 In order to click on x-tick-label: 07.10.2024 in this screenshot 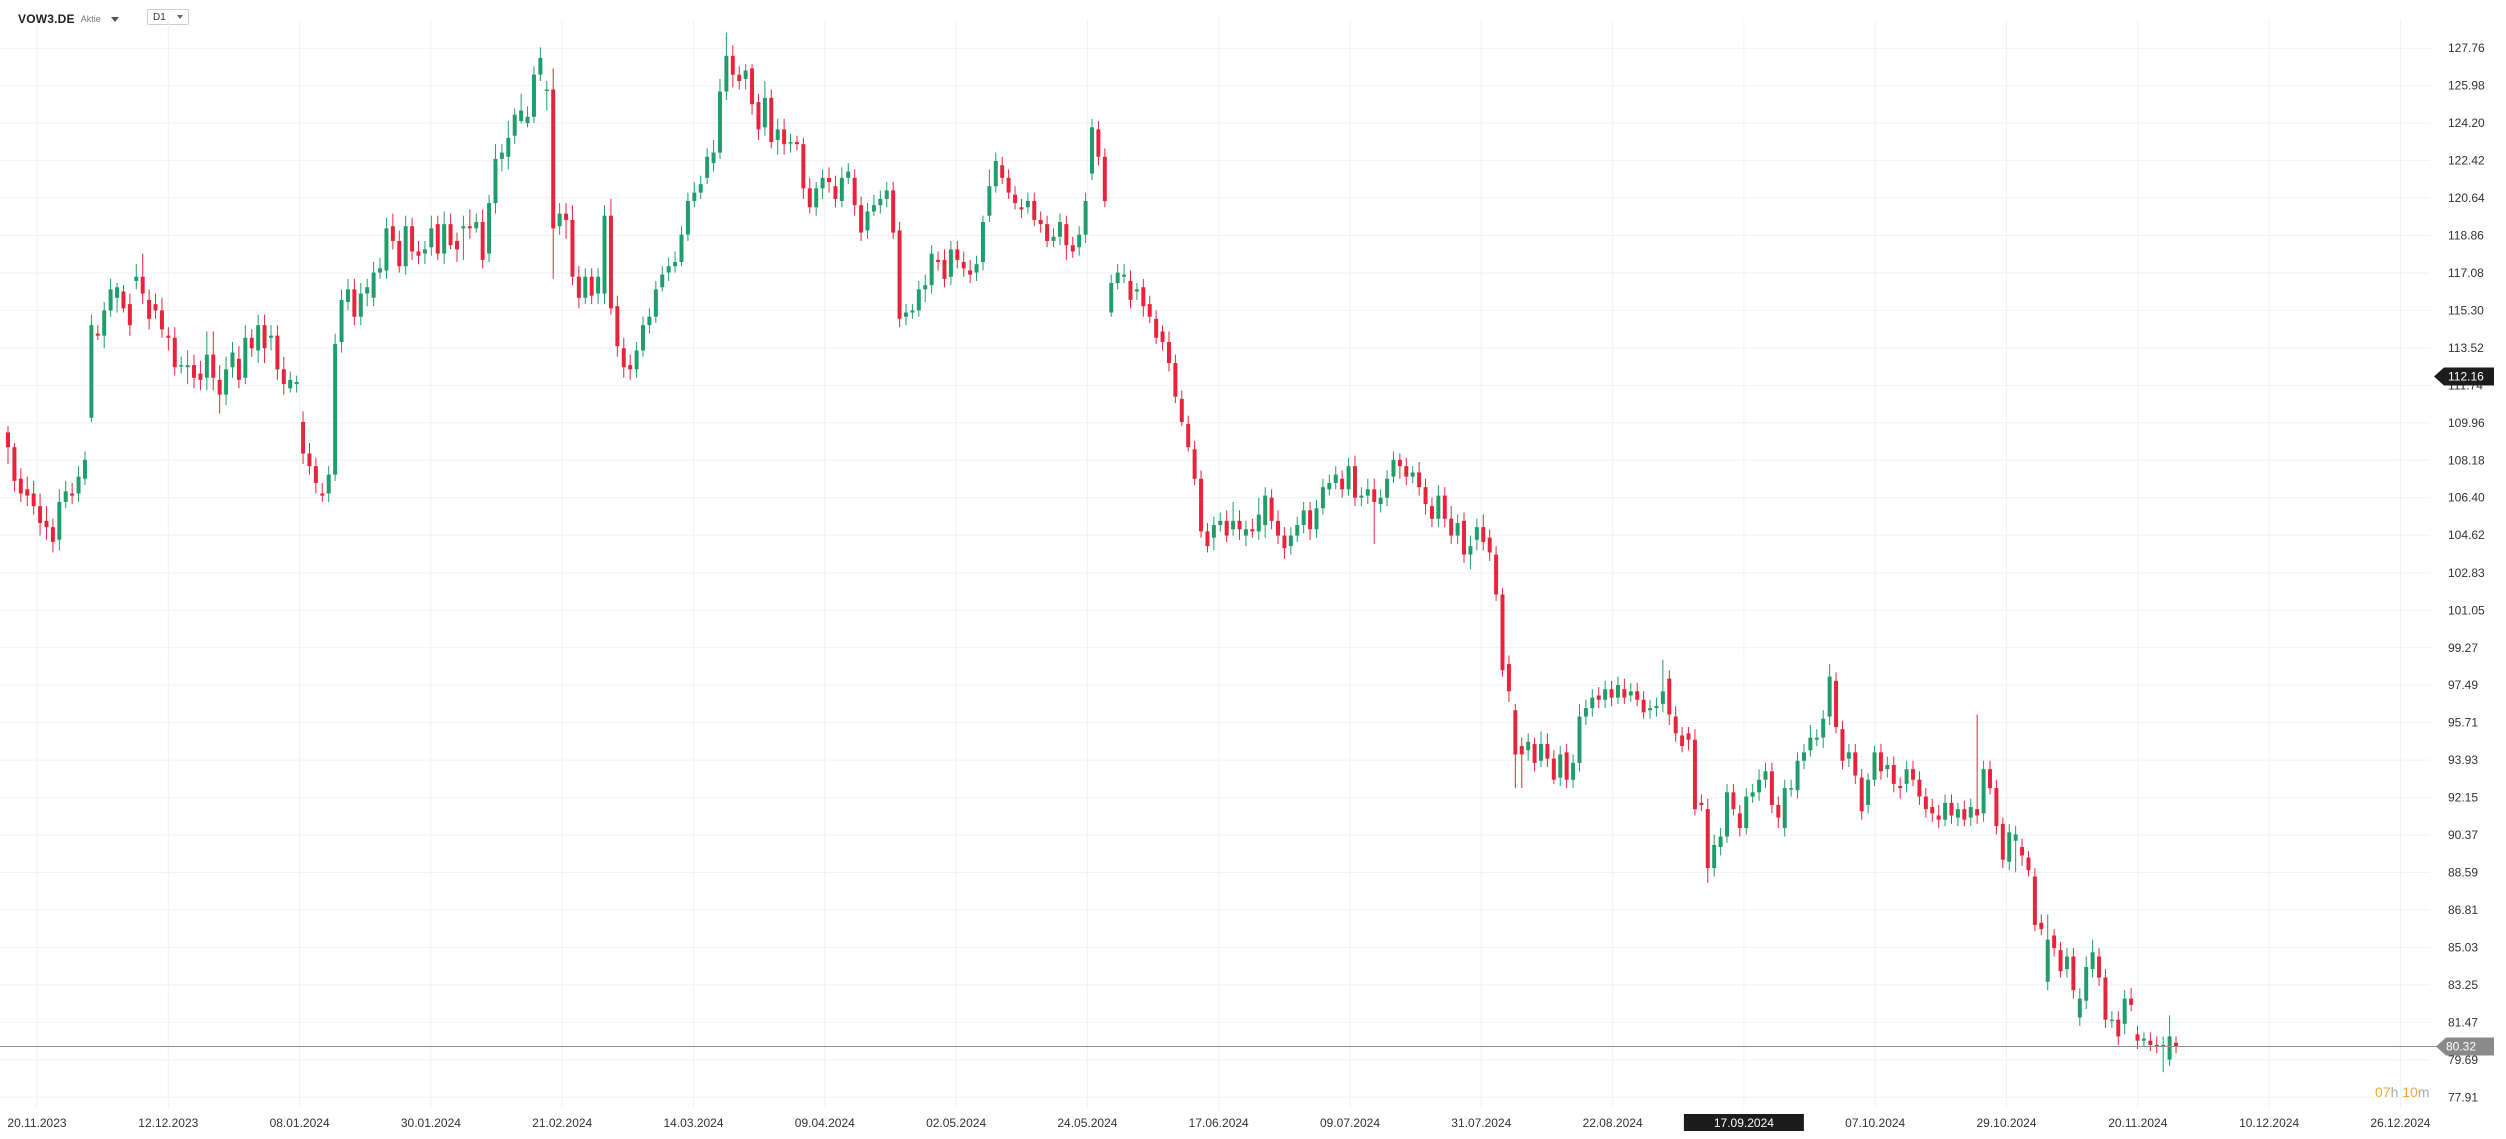, I will do `click(1875, 1123)`.